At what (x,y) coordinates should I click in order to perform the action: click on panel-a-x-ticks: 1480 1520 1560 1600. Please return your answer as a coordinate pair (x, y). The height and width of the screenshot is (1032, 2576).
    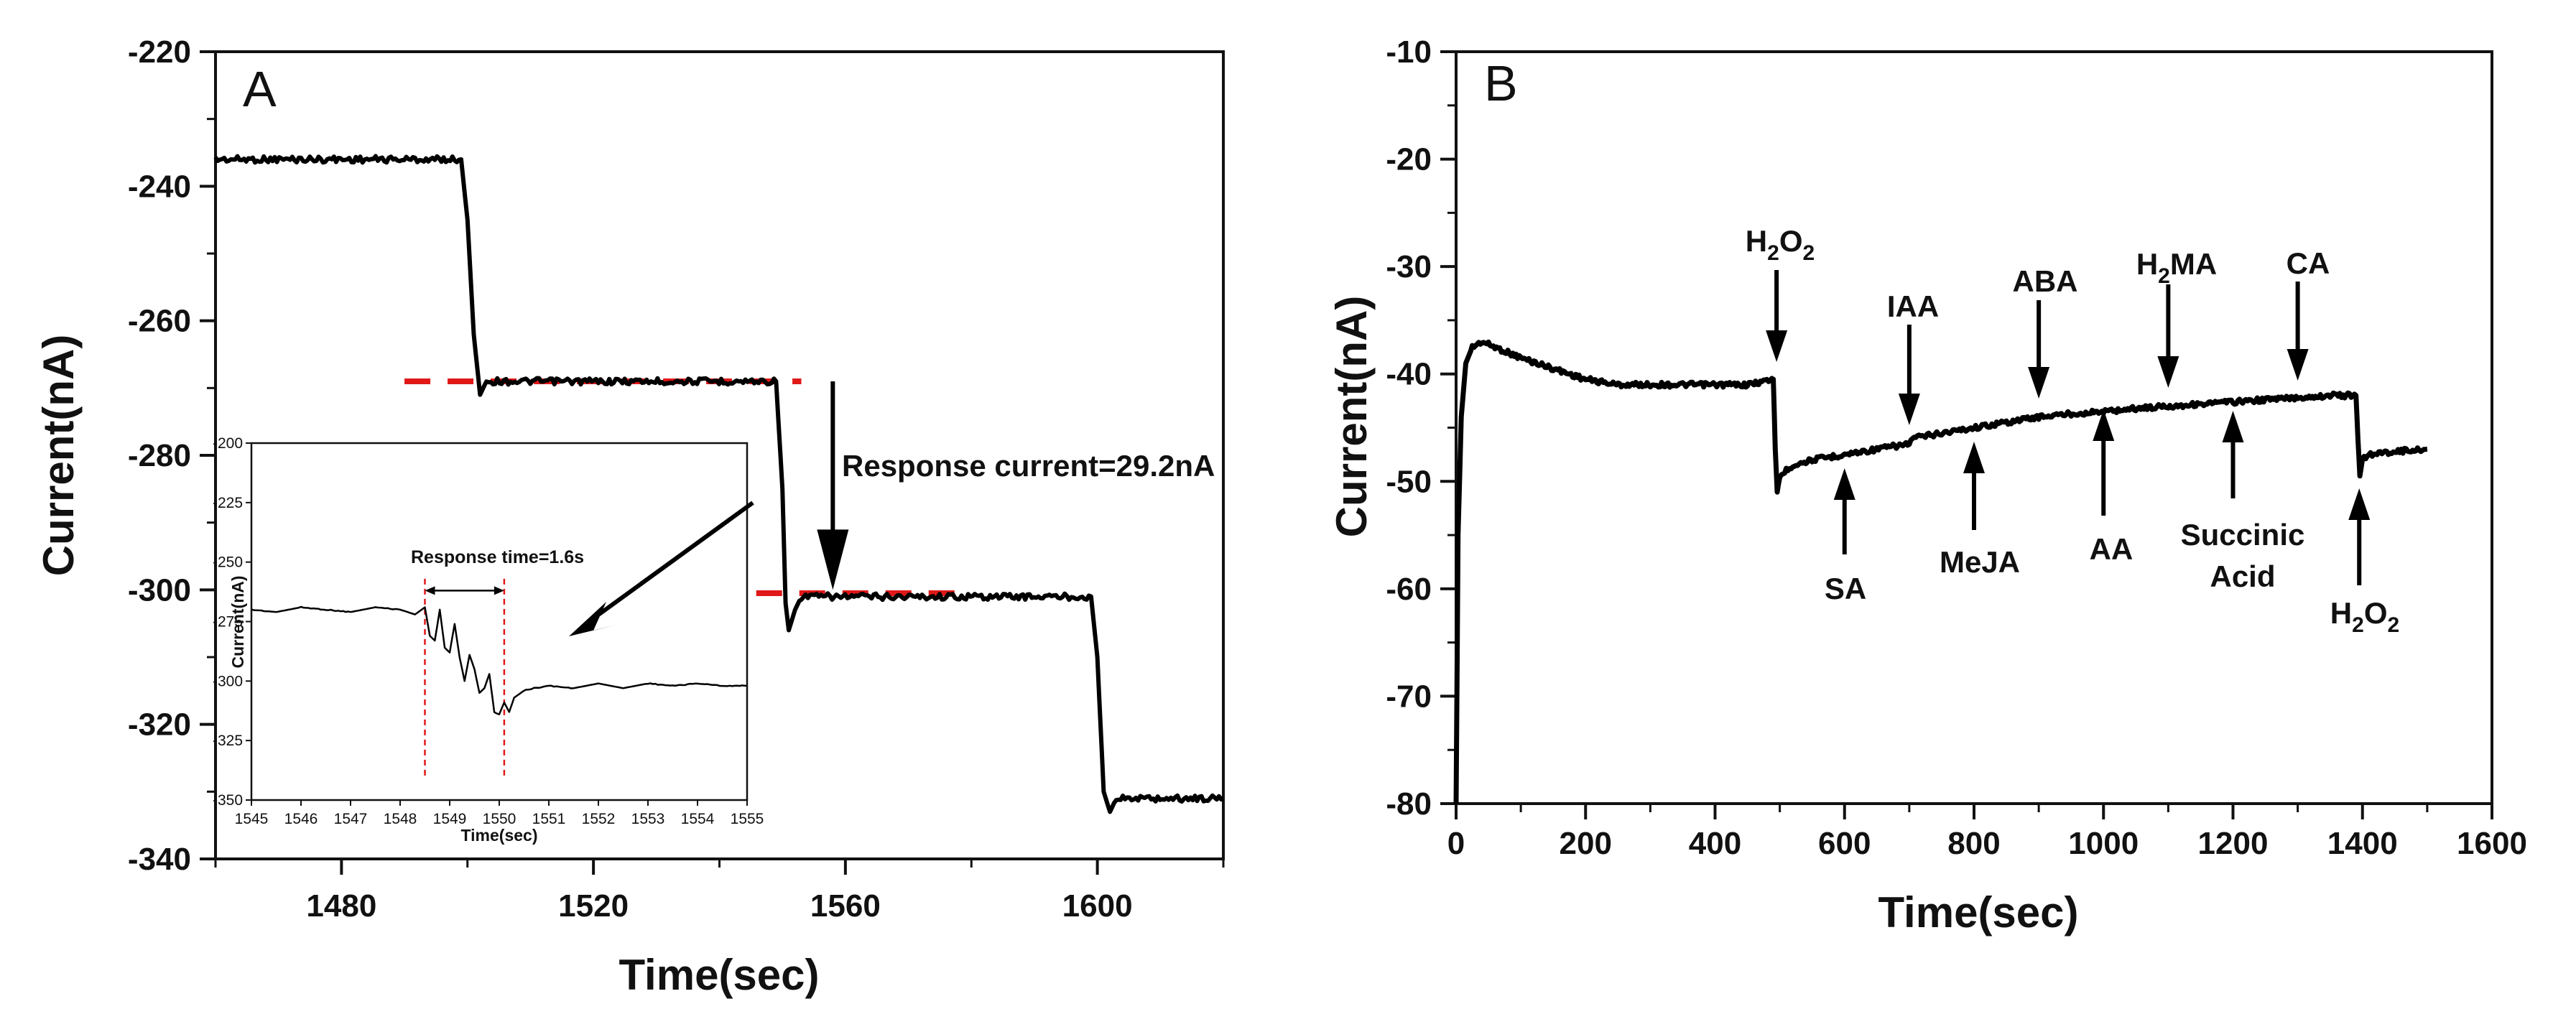
    Looking at the image, I should click on (719, 892).